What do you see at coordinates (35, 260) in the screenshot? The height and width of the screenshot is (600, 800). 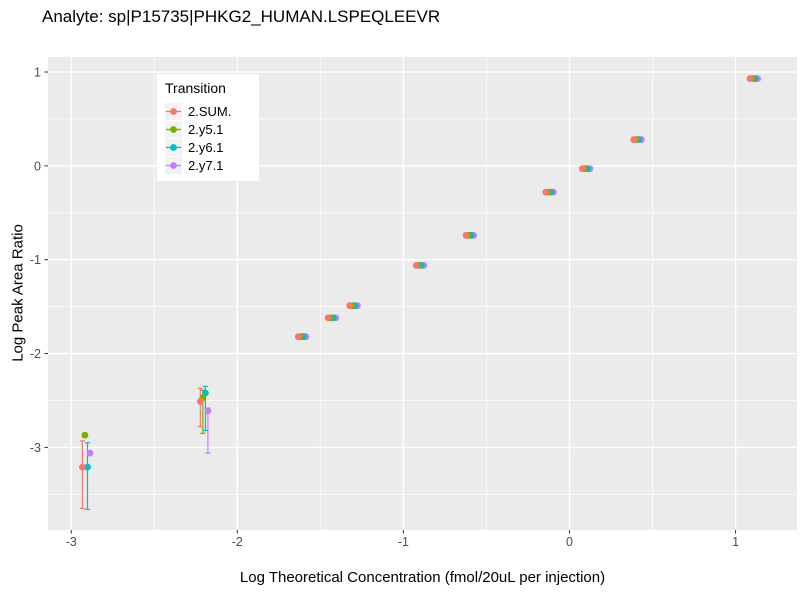 I see `y-tick-label: -1` at bounding box center [35, 260].